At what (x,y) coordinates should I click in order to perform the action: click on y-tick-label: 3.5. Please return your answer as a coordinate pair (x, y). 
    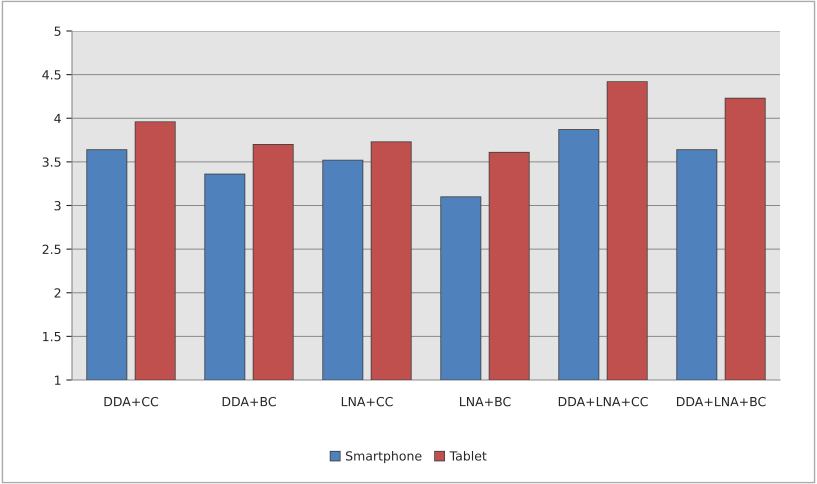
    Looking at the image, I should click on (51, 162).